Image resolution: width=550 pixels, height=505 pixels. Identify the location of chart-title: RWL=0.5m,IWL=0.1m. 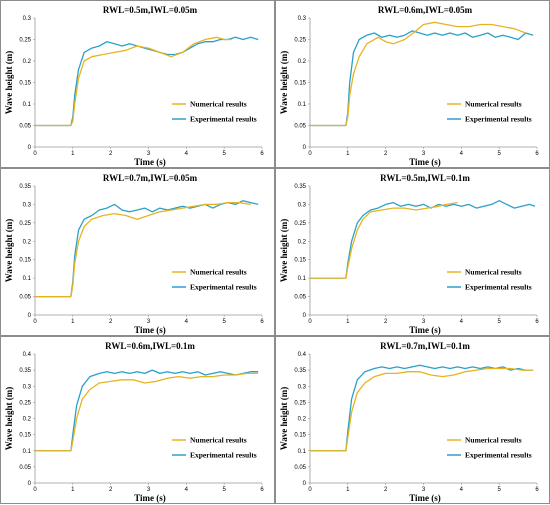
(425, 178).